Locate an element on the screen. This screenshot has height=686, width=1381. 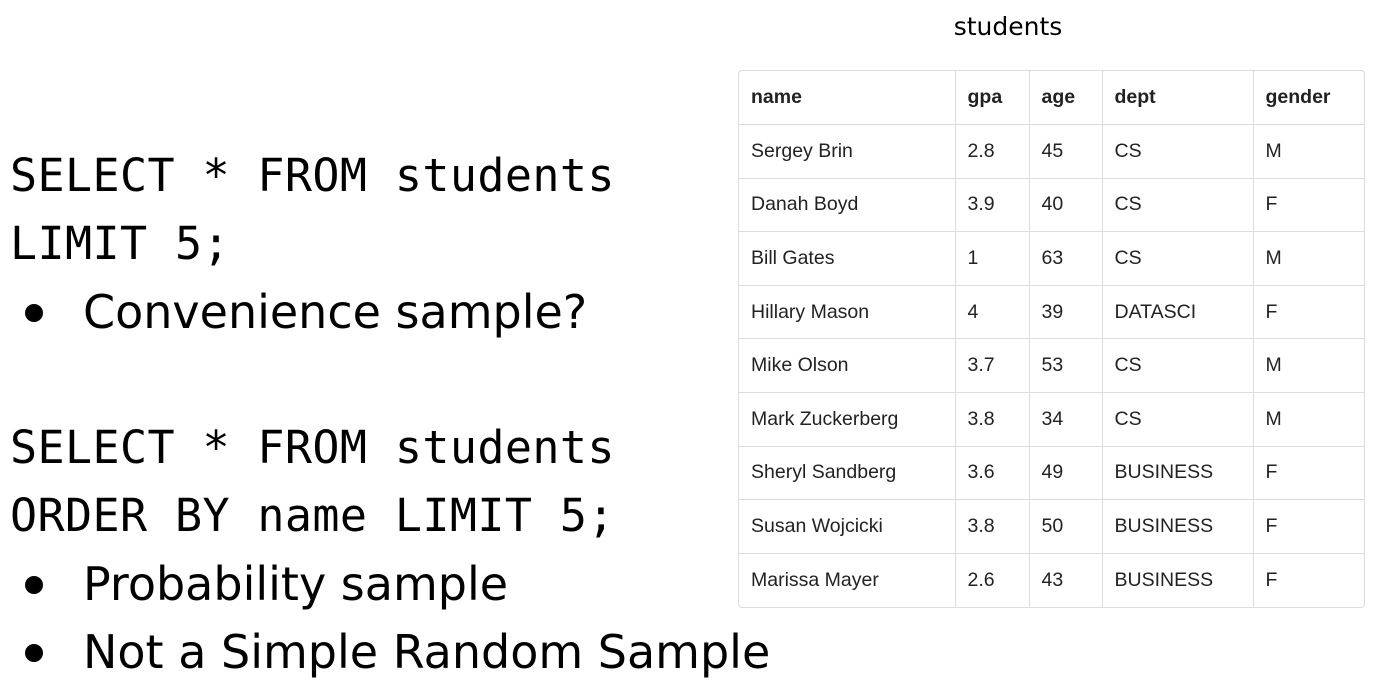
table-row: Sergey Brin 2.8 45 CS M is located at coordinates (1051, 151).